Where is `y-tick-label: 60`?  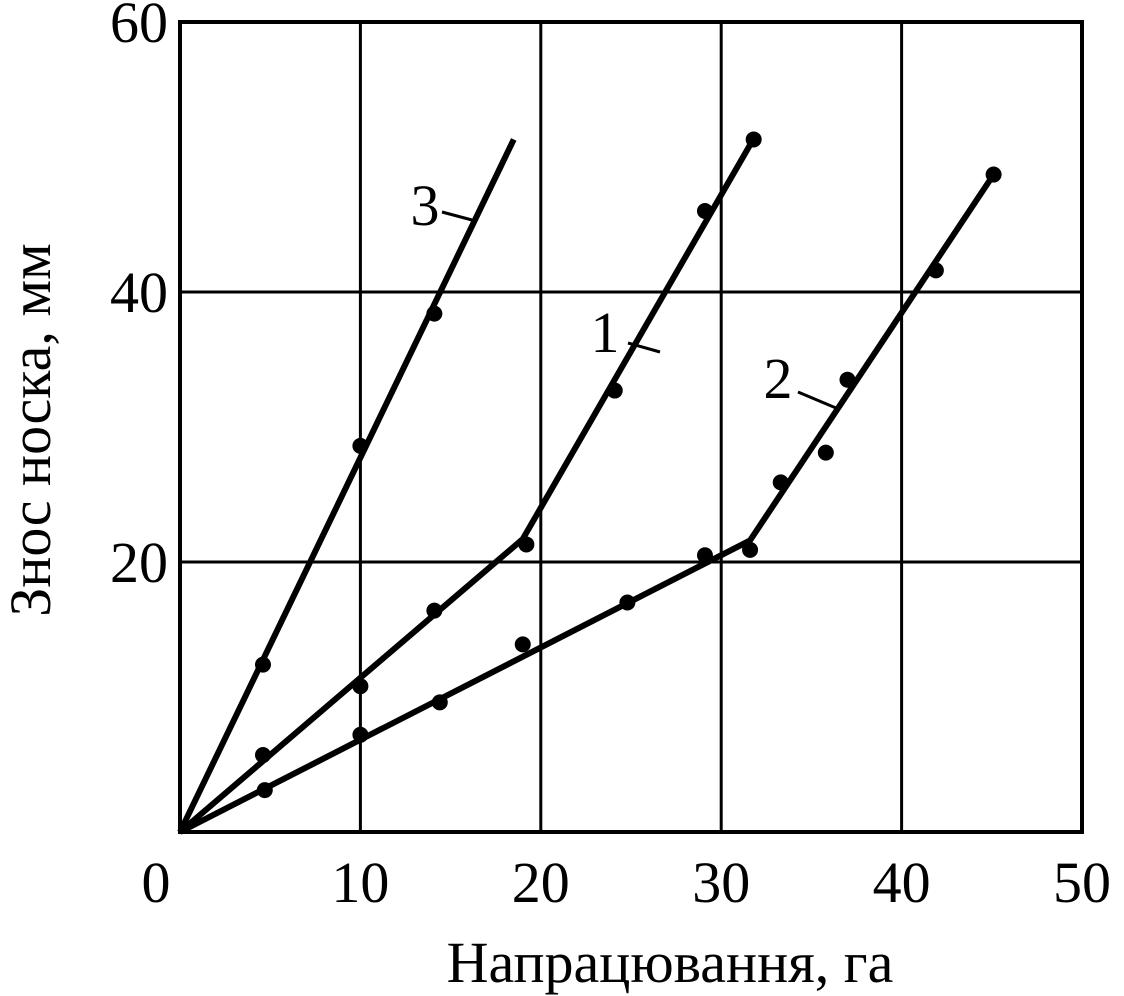 y-tick-label: 60 is located at coordinates (139, 27).